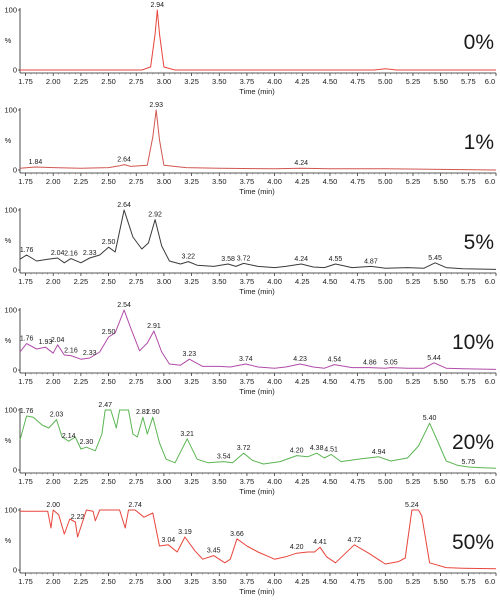  Describe the element at coordinates (479, 242) in the screenshot. I see `concentration-label: 5%` at that location.